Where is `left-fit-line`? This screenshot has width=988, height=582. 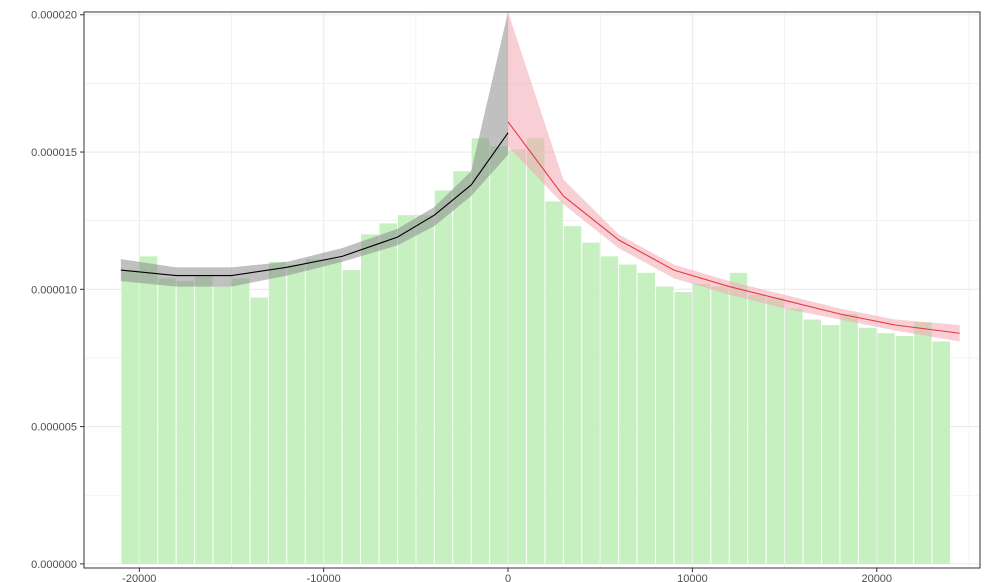 left-fit-line is located at coordinates (314, 204).